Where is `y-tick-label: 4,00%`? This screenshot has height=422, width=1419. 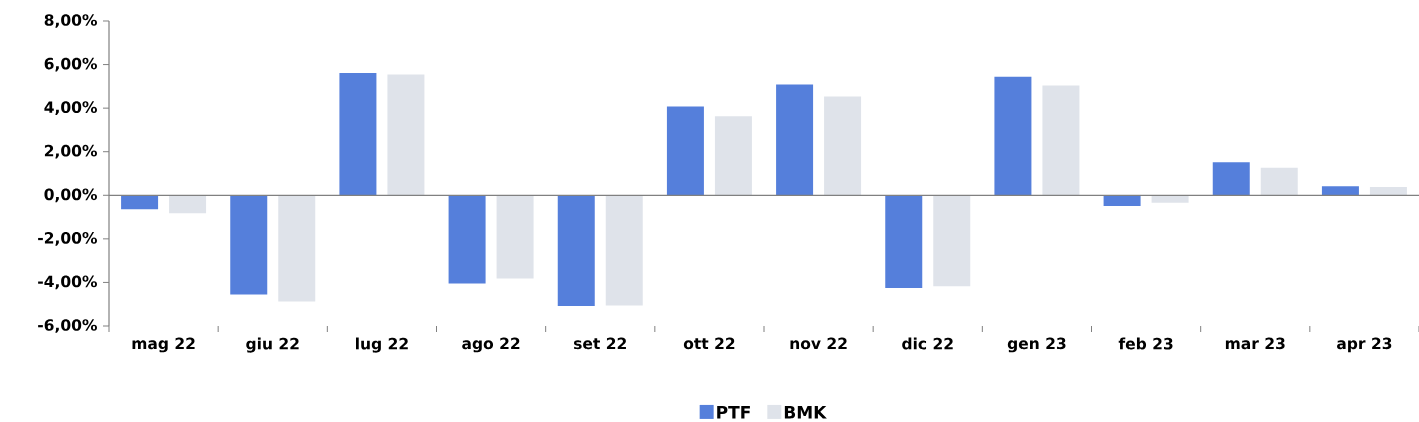
y-tick-label: 4,00% is located at coordinates (70, 108).